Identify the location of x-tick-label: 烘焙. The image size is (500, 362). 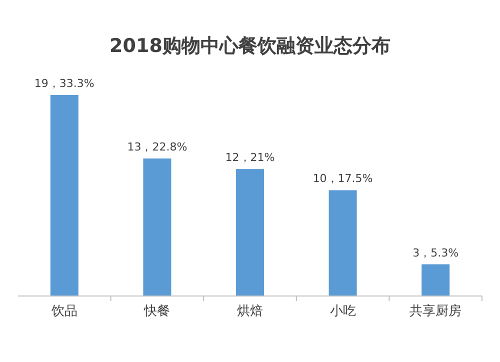
(250, 311).